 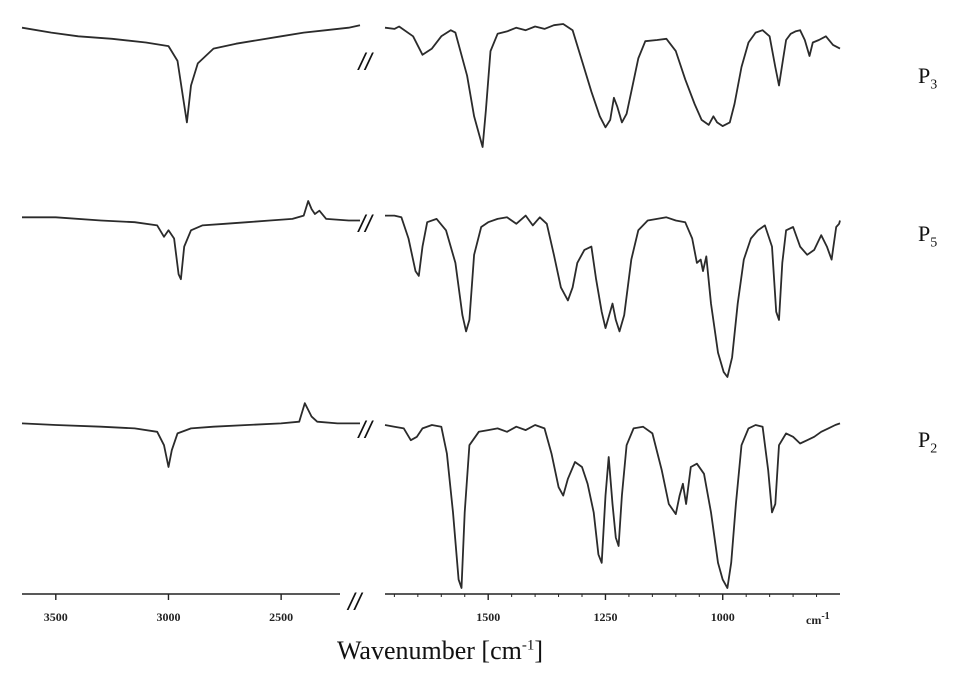 What do you see at coordinates (56, 617) in the screenshot?
I see `x-tick-label-3500: 3500` at bounding box center [56, 617].